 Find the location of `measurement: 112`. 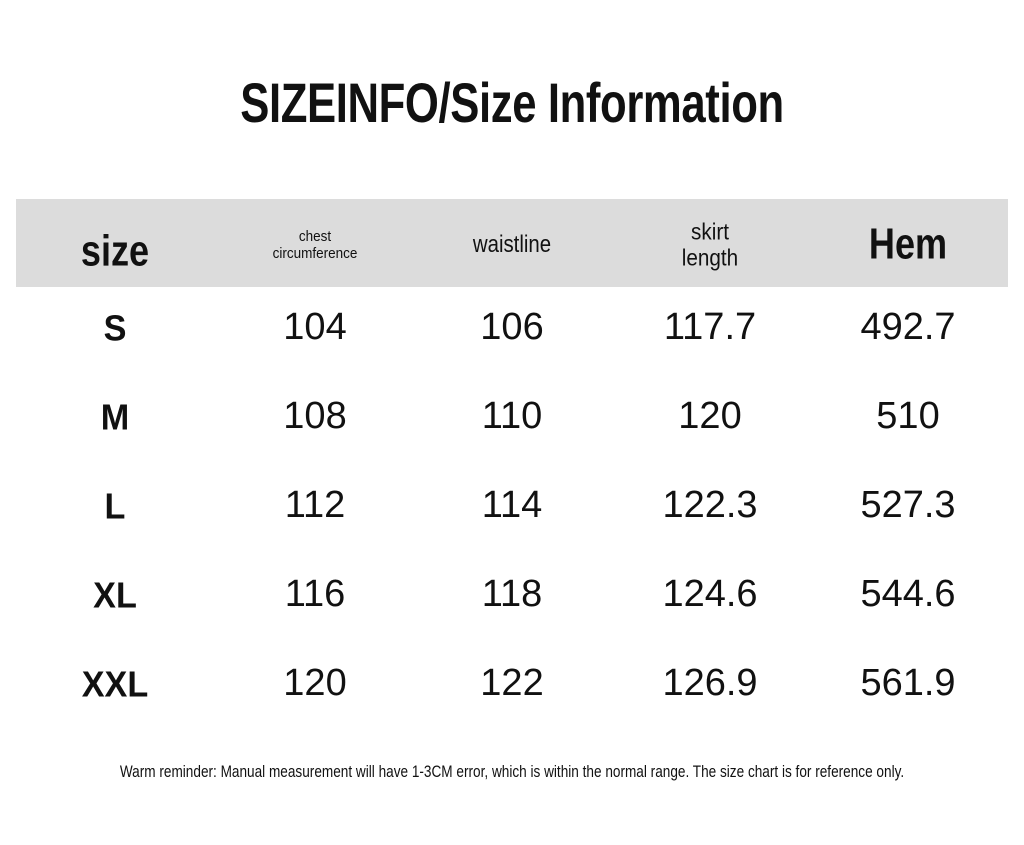

measurement: 112 is located at coordinates (315, 505).